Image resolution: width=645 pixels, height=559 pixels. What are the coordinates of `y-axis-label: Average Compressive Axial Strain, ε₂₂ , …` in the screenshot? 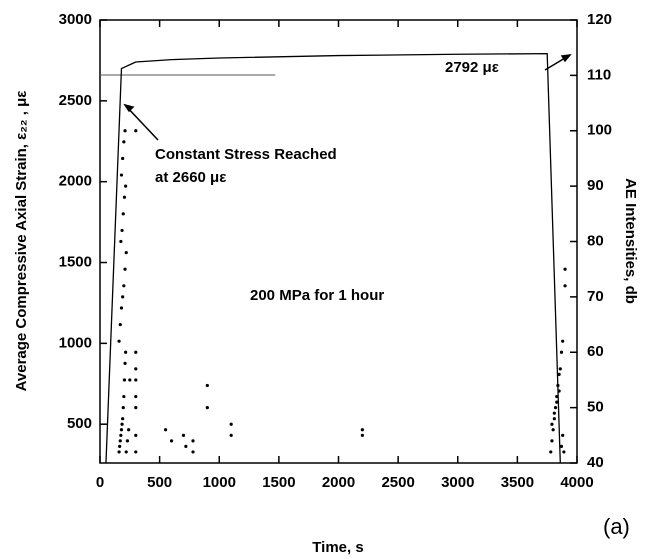 It's located at (21, 241).